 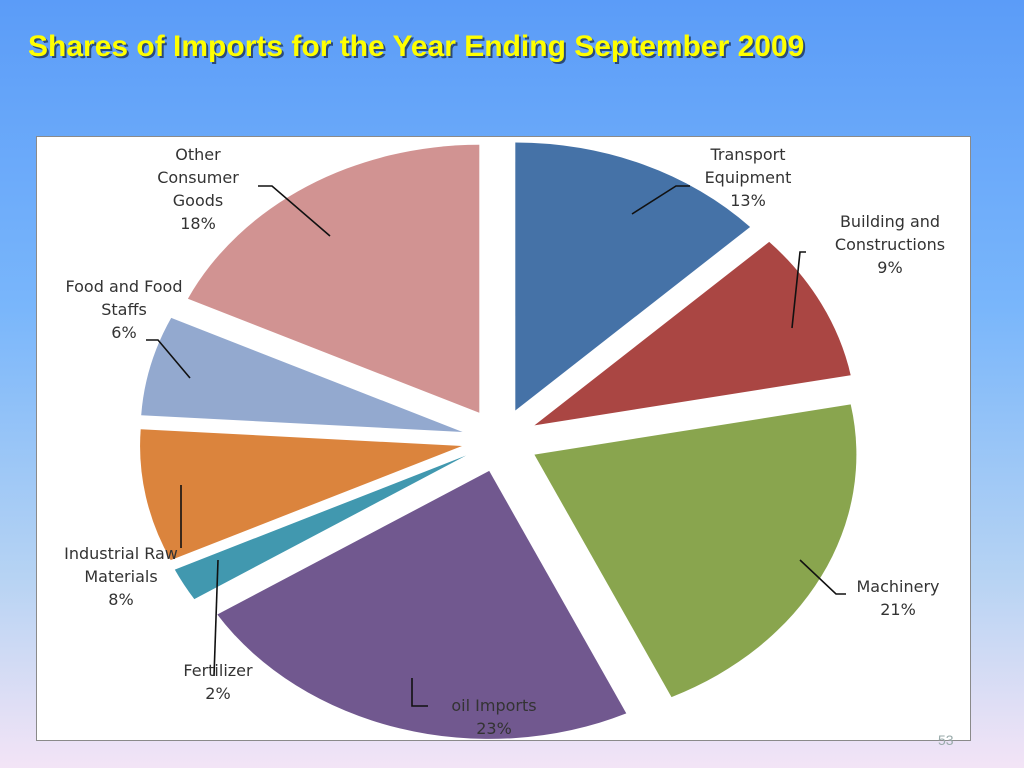 I want to click on pie-slice-food-and-food-staffs, so click(x=302, y=374).